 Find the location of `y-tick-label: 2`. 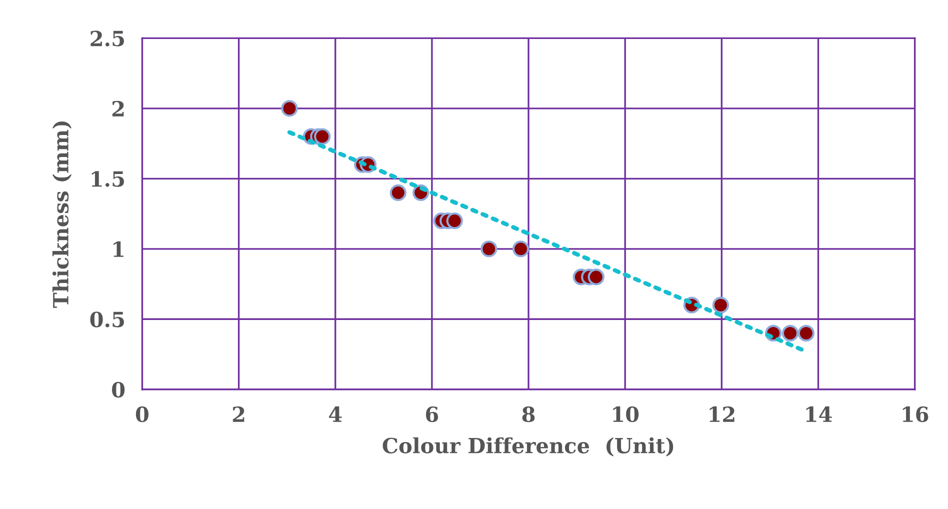

y-tick-label: 2 is located at coordinates (118, 108).